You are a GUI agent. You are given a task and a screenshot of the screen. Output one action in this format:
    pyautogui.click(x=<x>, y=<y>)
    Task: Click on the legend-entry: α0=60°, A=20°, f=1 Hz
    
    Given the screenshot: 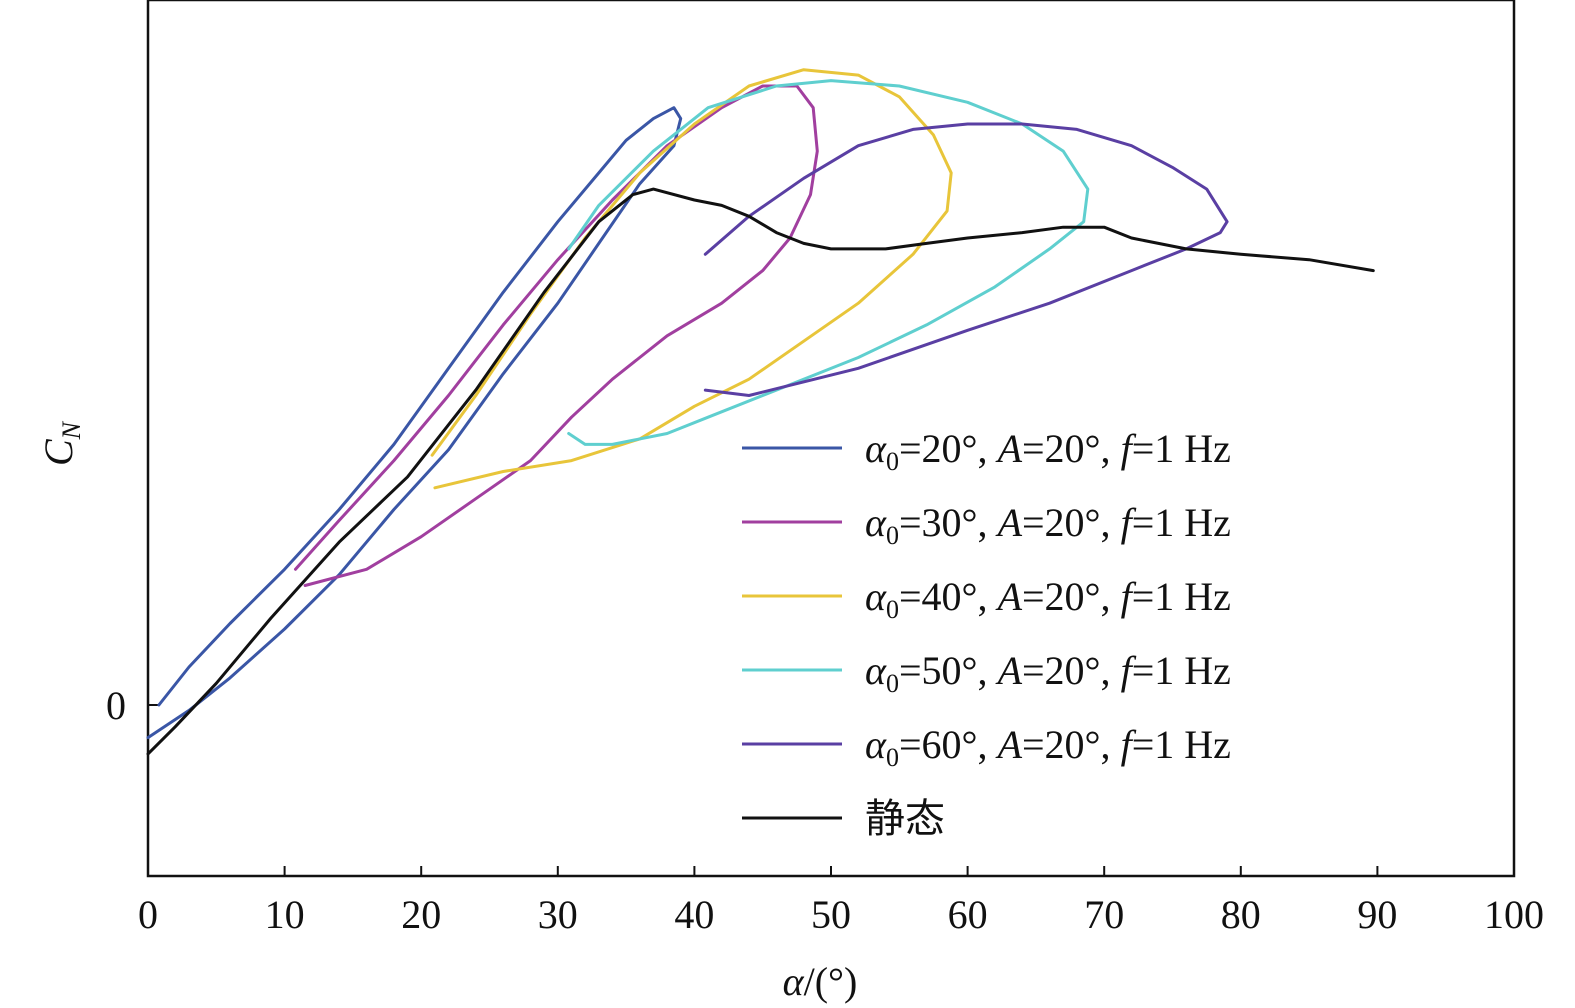 What is the action you would take?
    pyautogui.click(x=1048, y=747)
    